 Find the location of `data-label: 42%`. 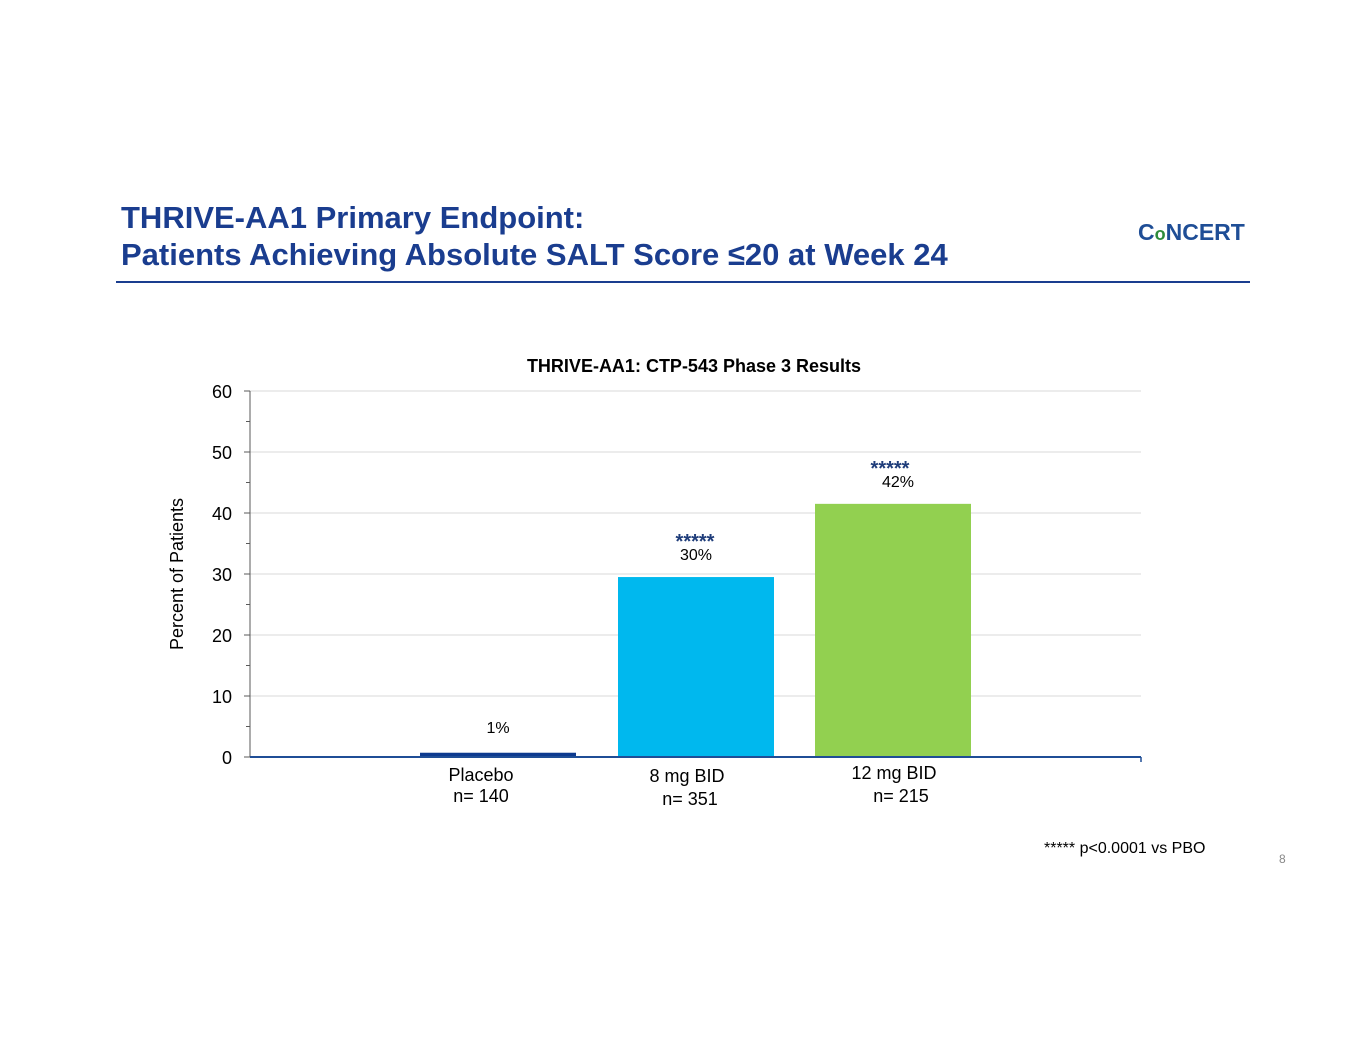

data-label: 42% is located at coordinates (898, 482).